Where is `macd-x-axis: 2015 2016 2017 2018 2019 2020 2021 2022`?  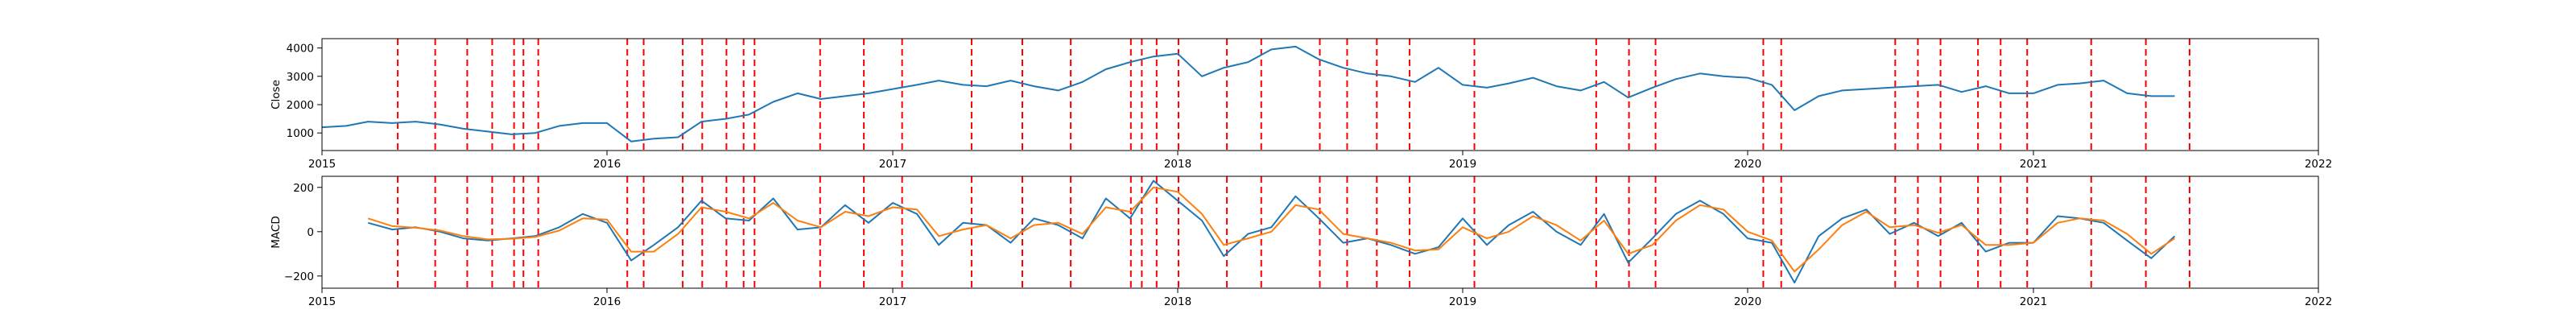 macd-x-axis: 2015 2016 2017 2018 2019 2020 2021 2022 is located at coordinates (1320, 298).